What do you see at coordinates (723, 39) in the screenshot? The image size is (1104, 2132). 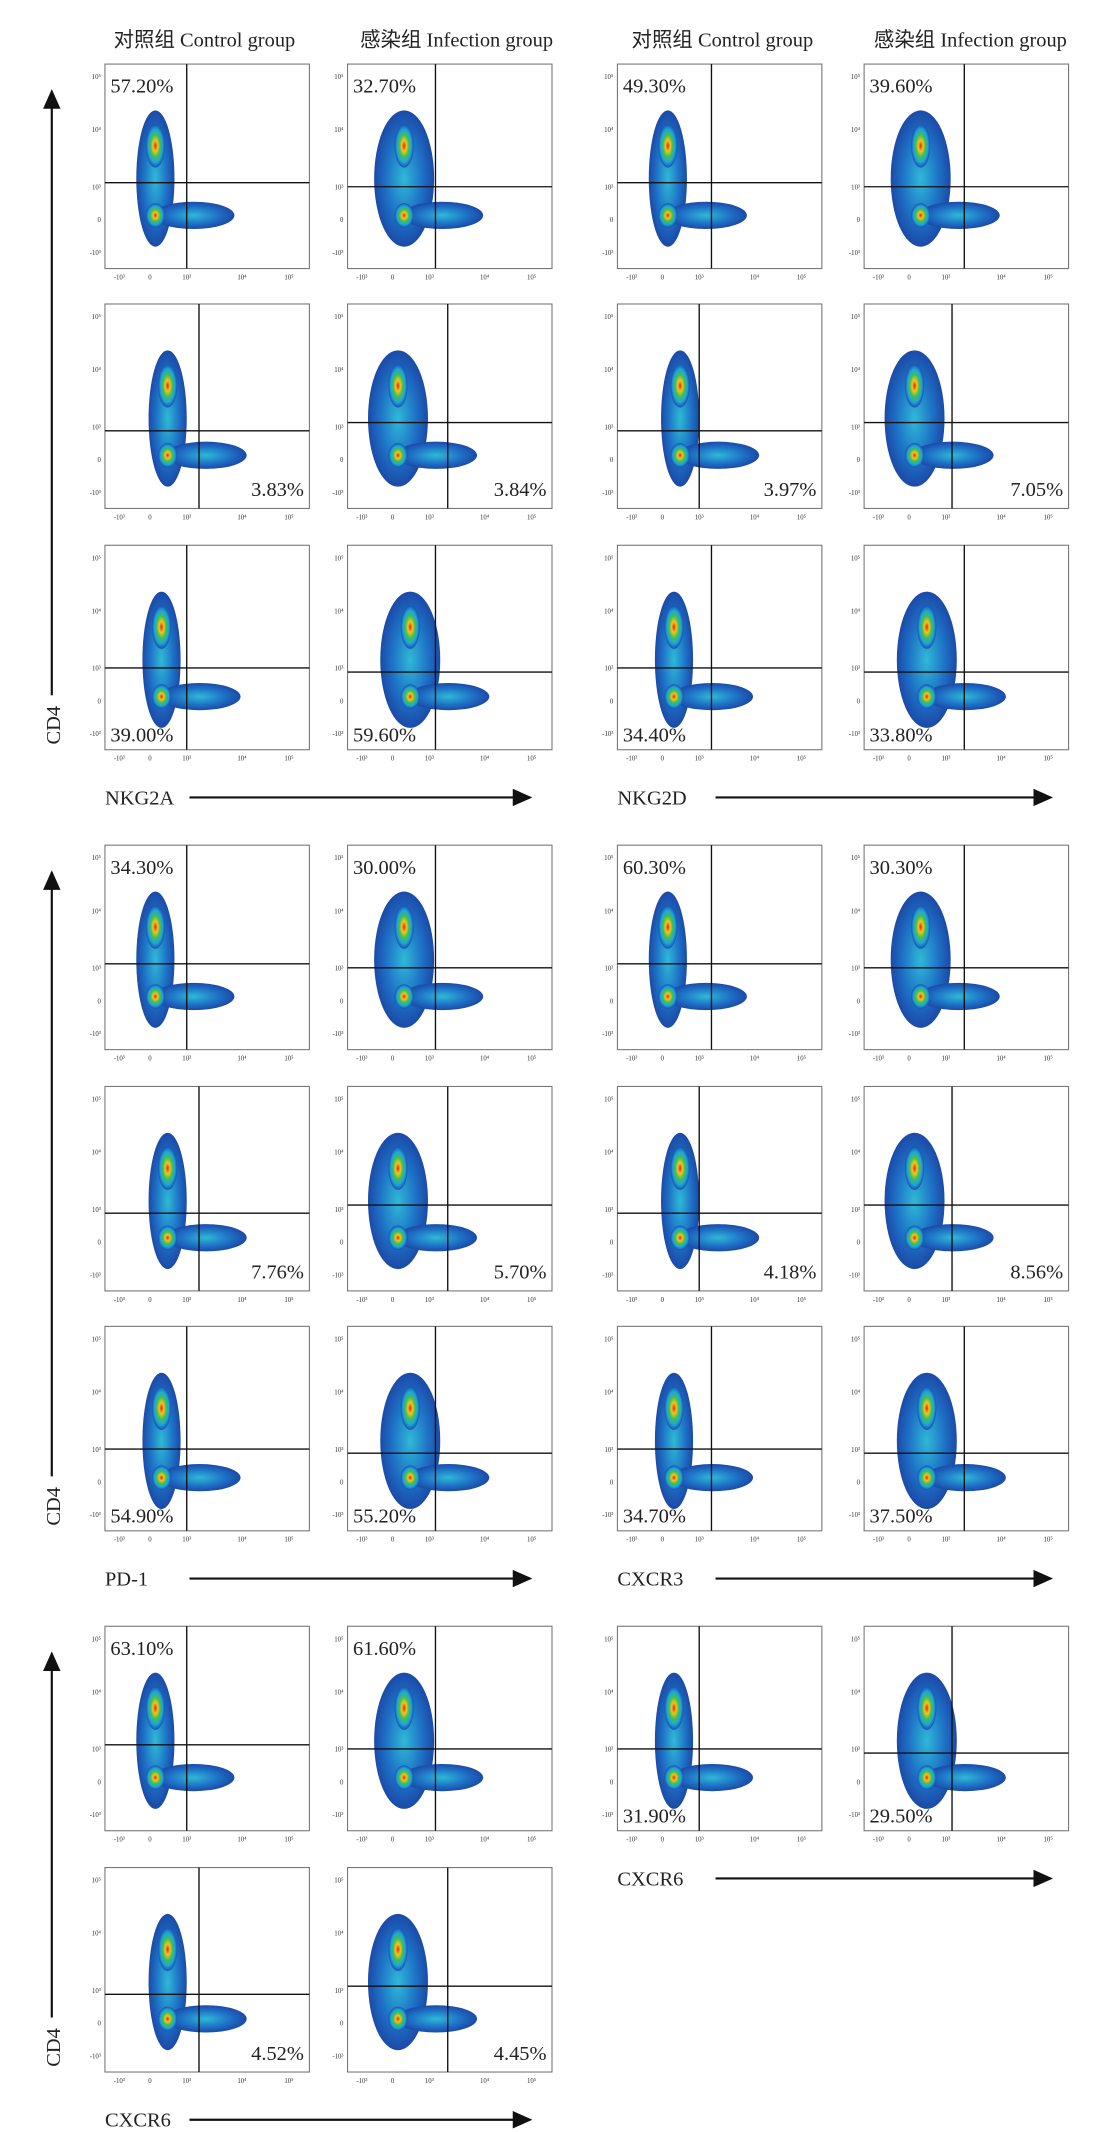 I see `column-header: 对照组 Control group` at bounding box center [723, 39].